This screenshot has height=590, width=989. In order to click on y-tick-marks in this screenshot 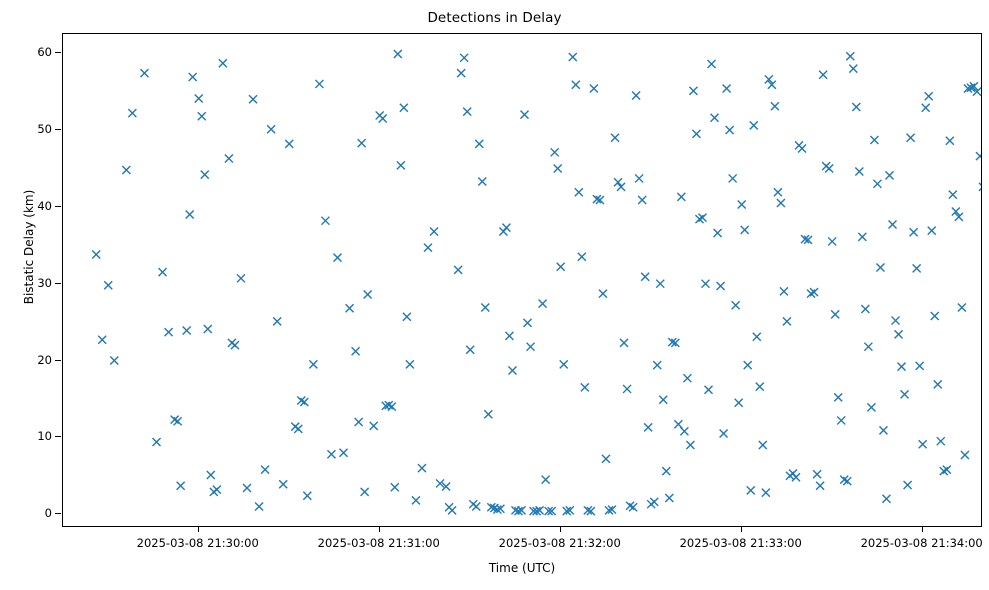, I will do `click(31, 280)`.